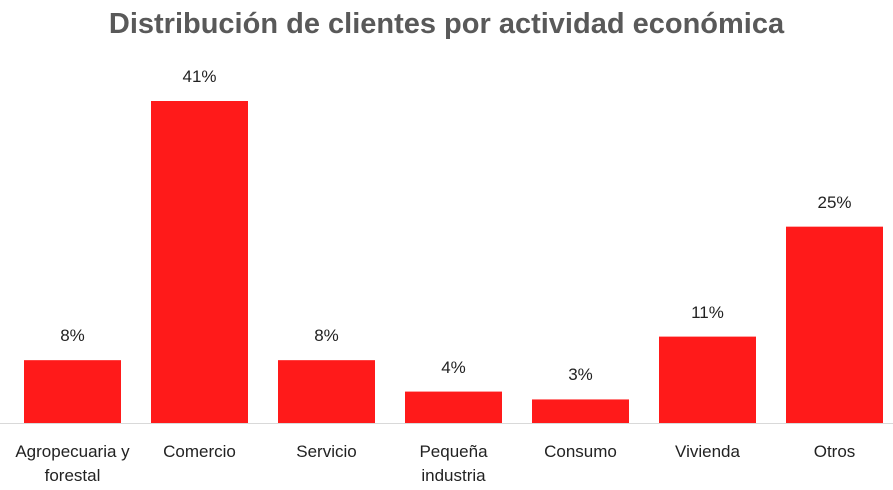 This screenshot has height=490, width=893. Describe the element at coordinates (834, 202) in the screenshot. I see `value-label: 25%` at that location.